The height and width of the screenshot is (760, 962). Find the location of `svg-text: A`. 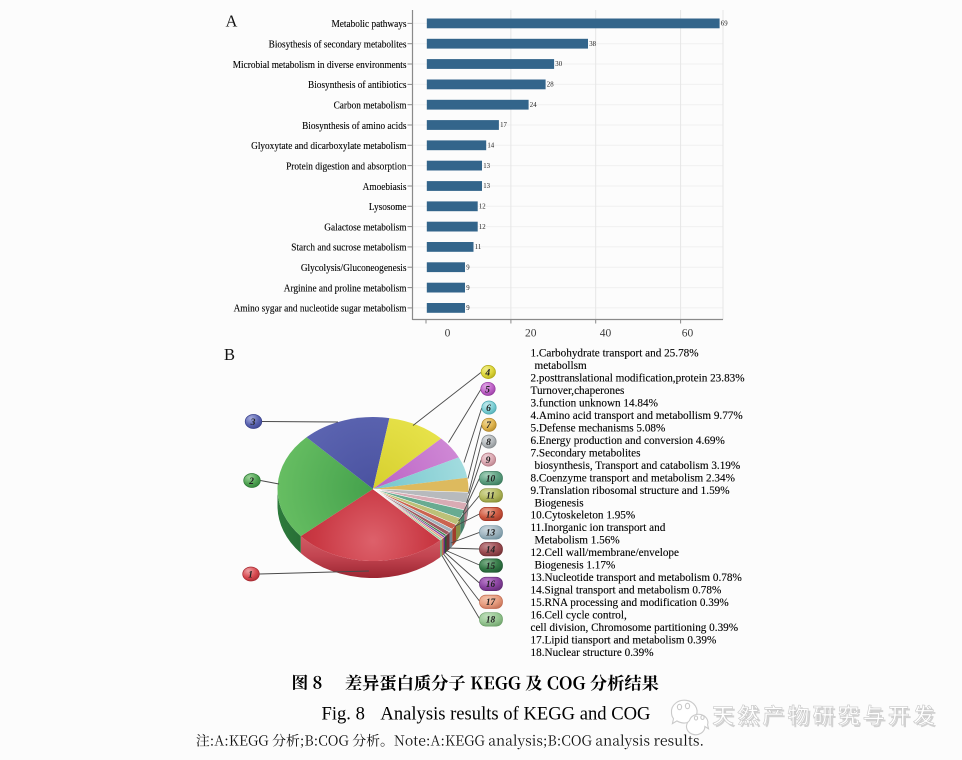

svg-text: A is located at coordinates (232, 20).